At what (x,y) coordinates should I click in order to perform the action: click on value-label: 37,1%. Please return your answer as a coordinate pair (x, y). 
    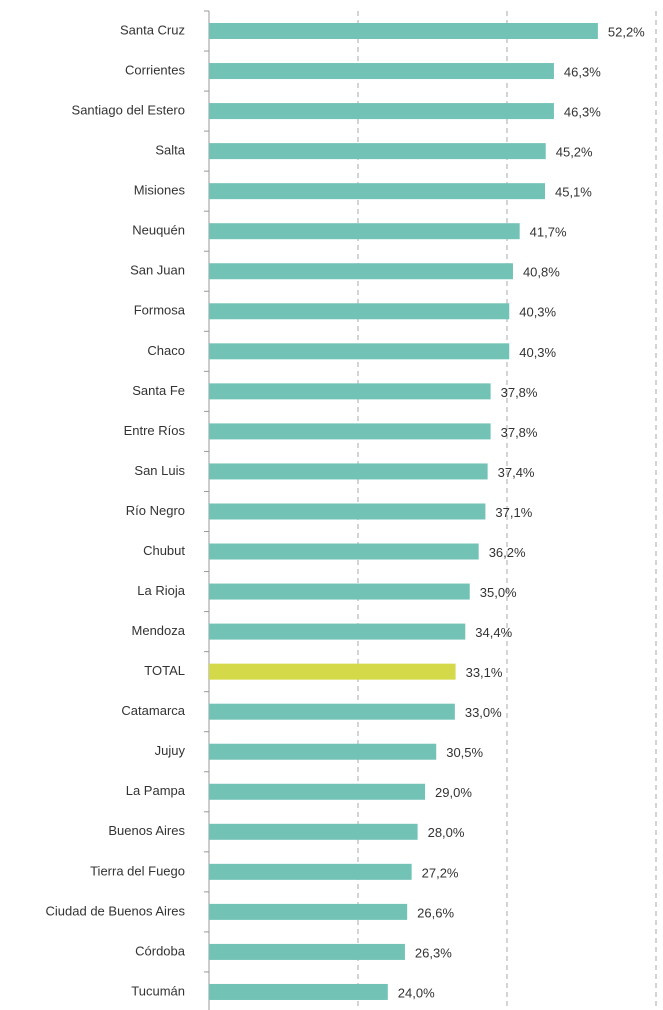
    Looking at the image, I should click on (513, 512).